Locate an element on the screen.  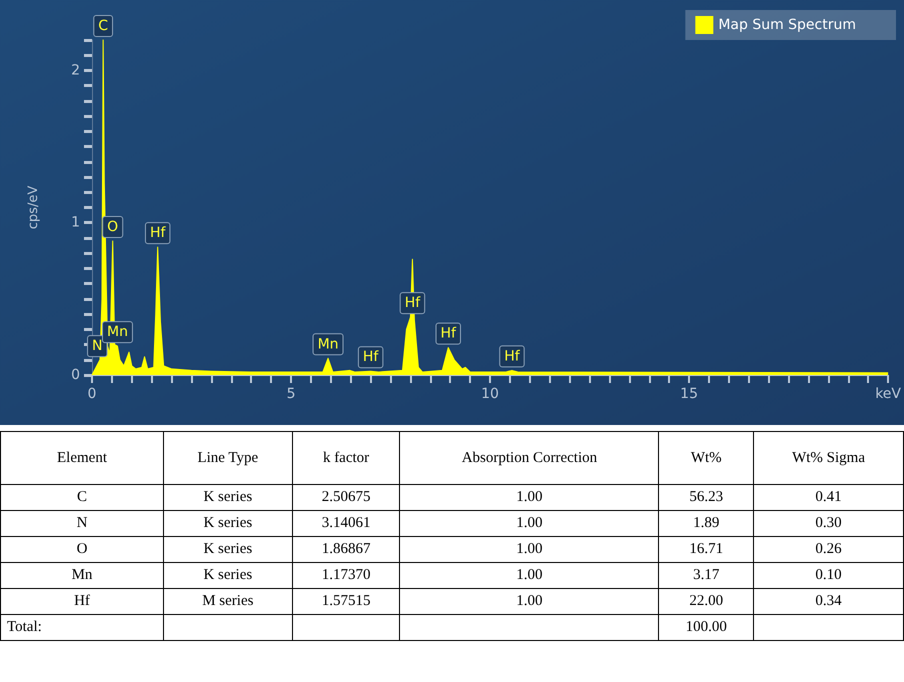
annotation: N is located at coordinates (97, 346).